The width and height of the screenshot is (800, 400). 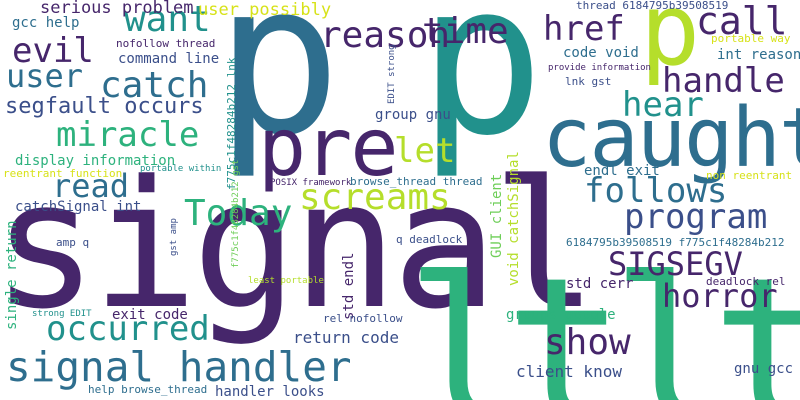 What do you see at coordinates (587, 342) in the screenshot?
I see `word: show` at bounding box center [587, 342].